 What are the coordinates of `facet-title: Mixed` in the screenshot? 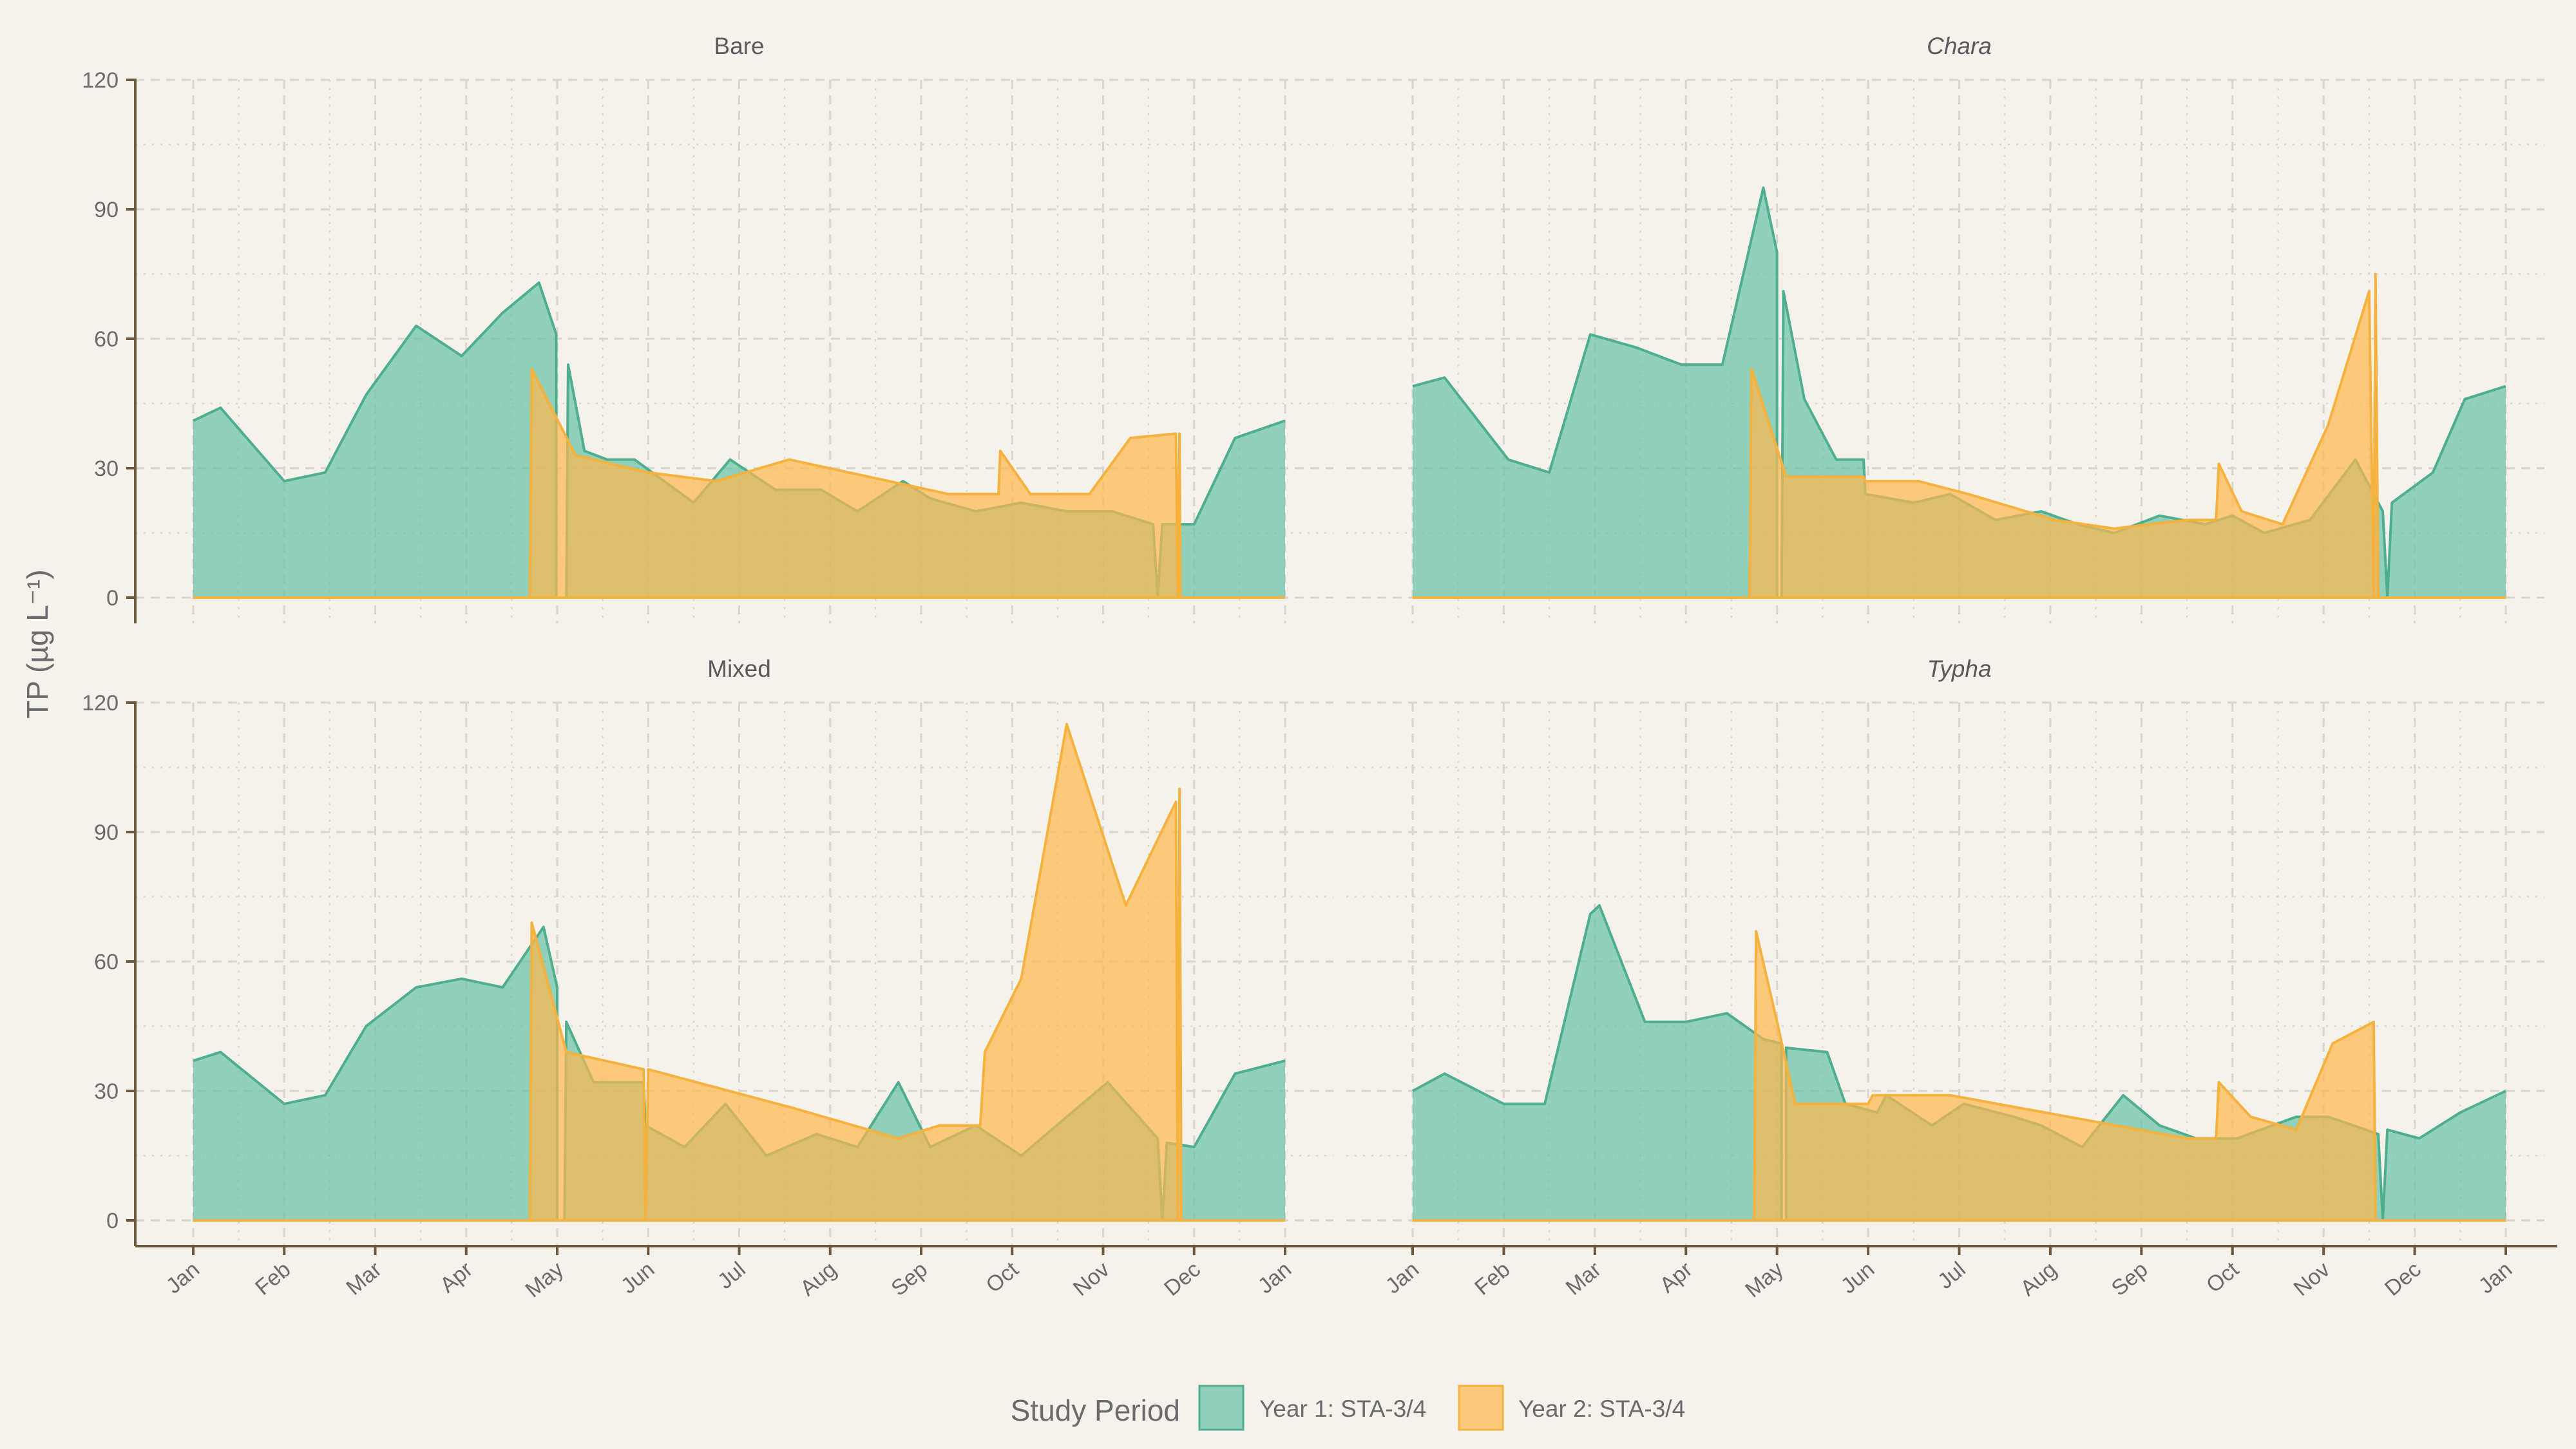 It's located at (739, 669).